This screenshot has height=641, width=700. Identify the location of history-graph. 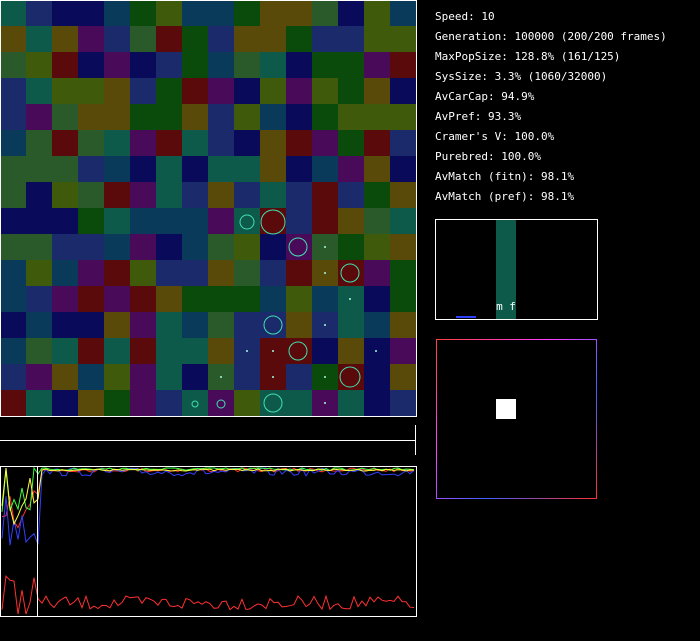
(208, 541).